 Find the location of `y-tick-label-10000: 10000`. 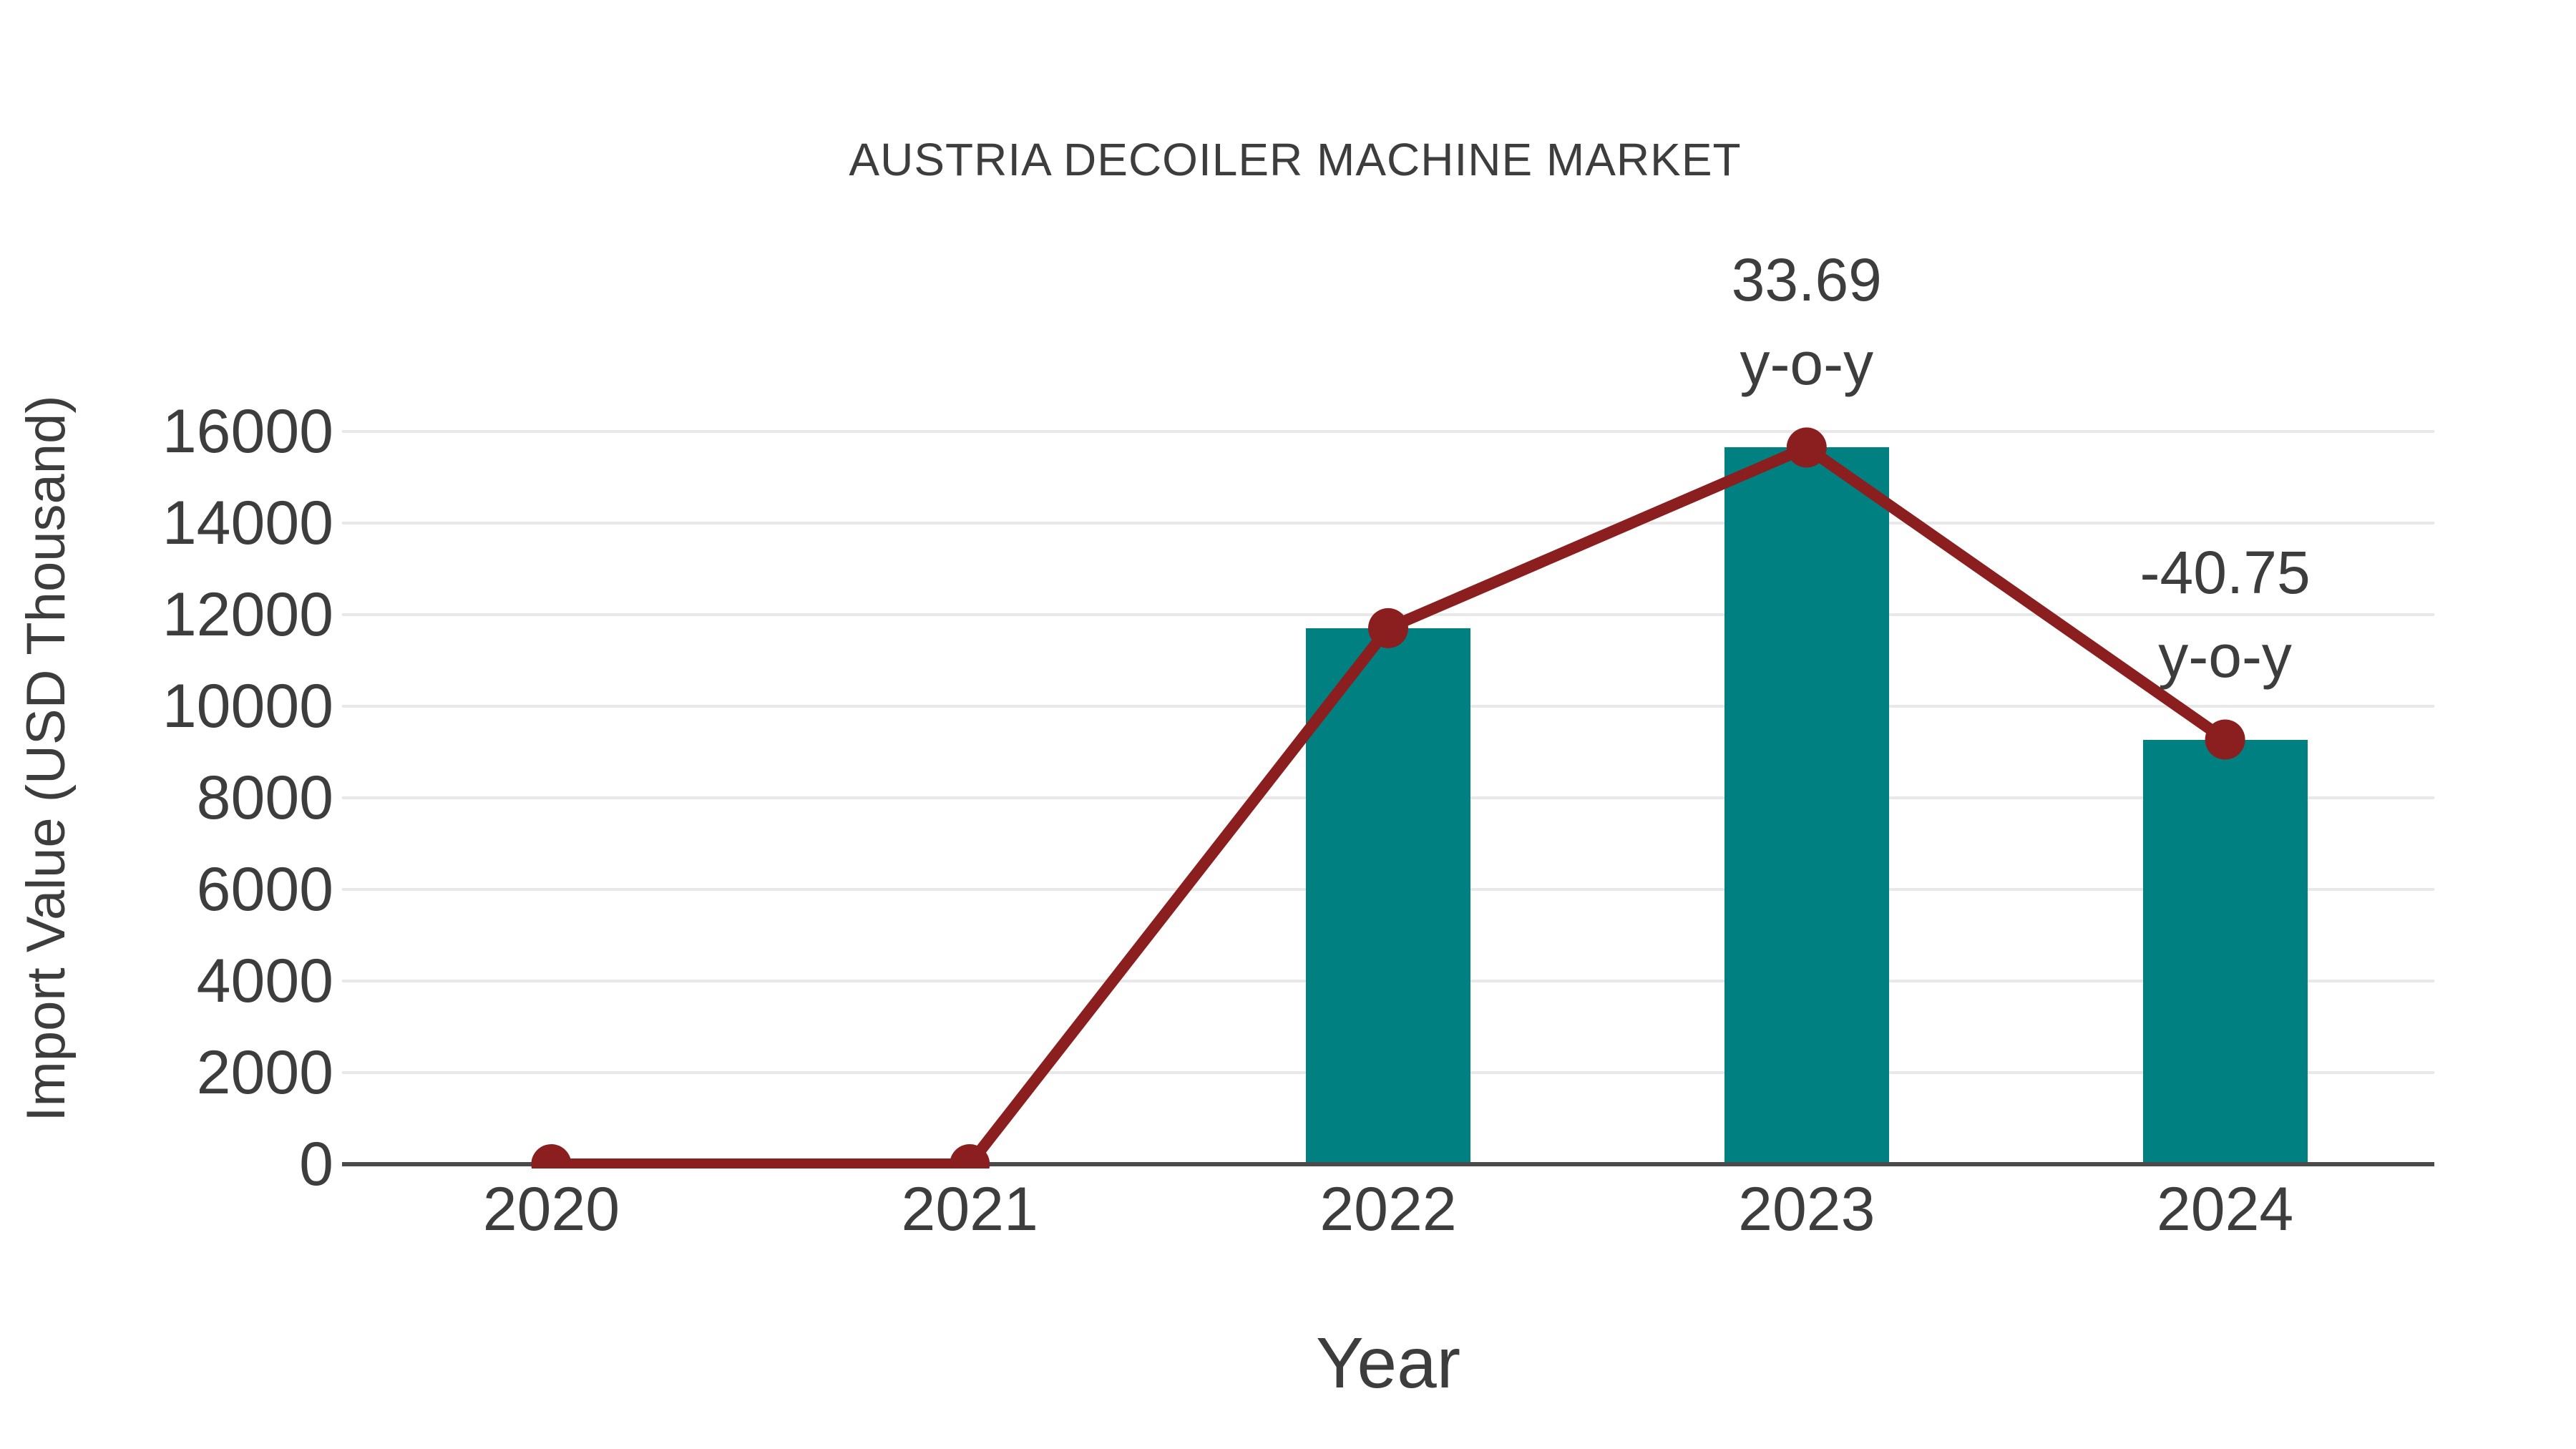

y-tick-label-10000: 10000 is located at coordinates (247, 706).